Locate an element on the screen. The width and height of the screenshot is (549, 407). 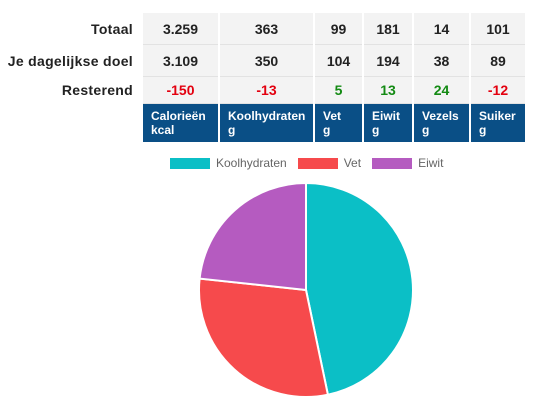
total-fiber: 14 is located at coordinates (441, 29).